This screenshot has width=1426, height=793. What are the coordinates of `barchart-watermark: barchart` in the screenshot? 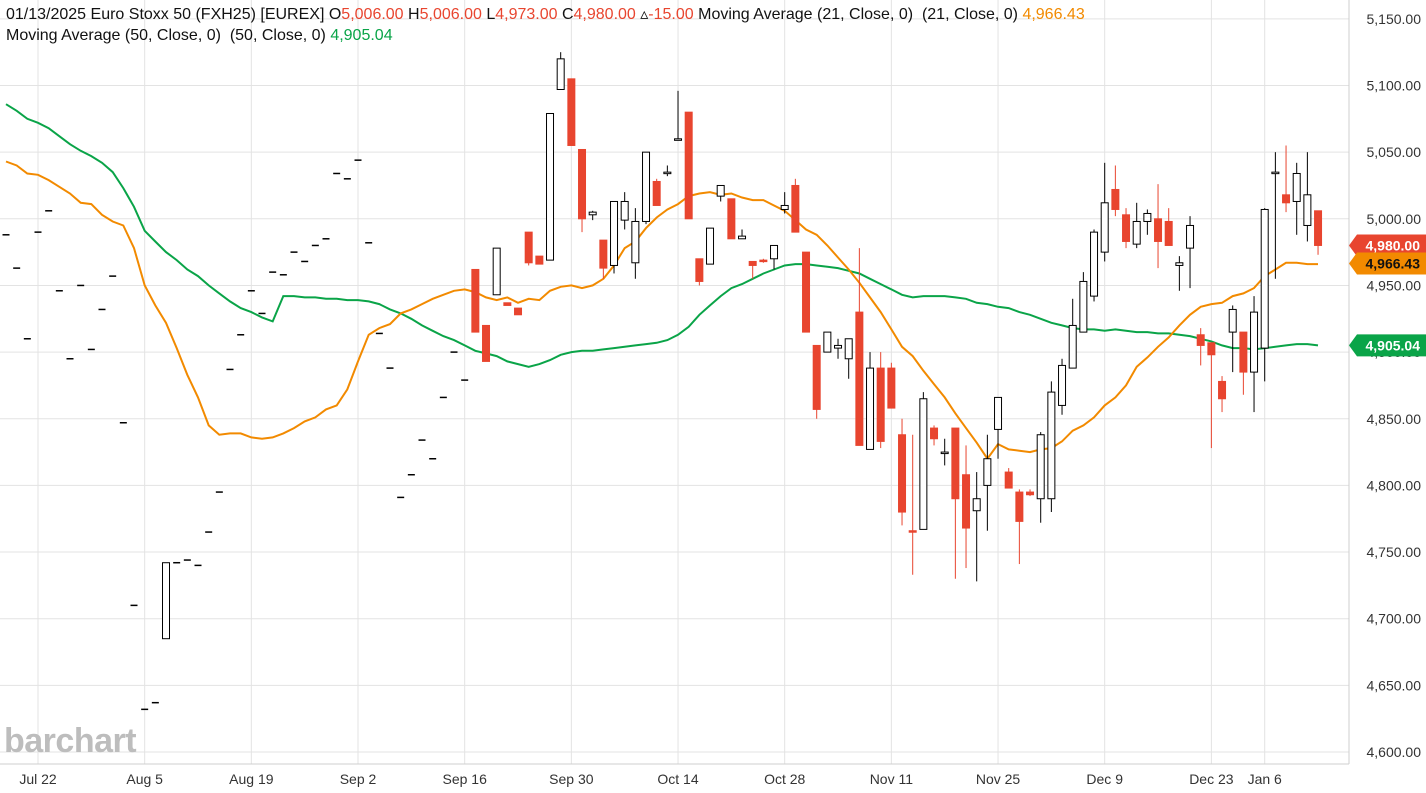 It's located at (70, 741).